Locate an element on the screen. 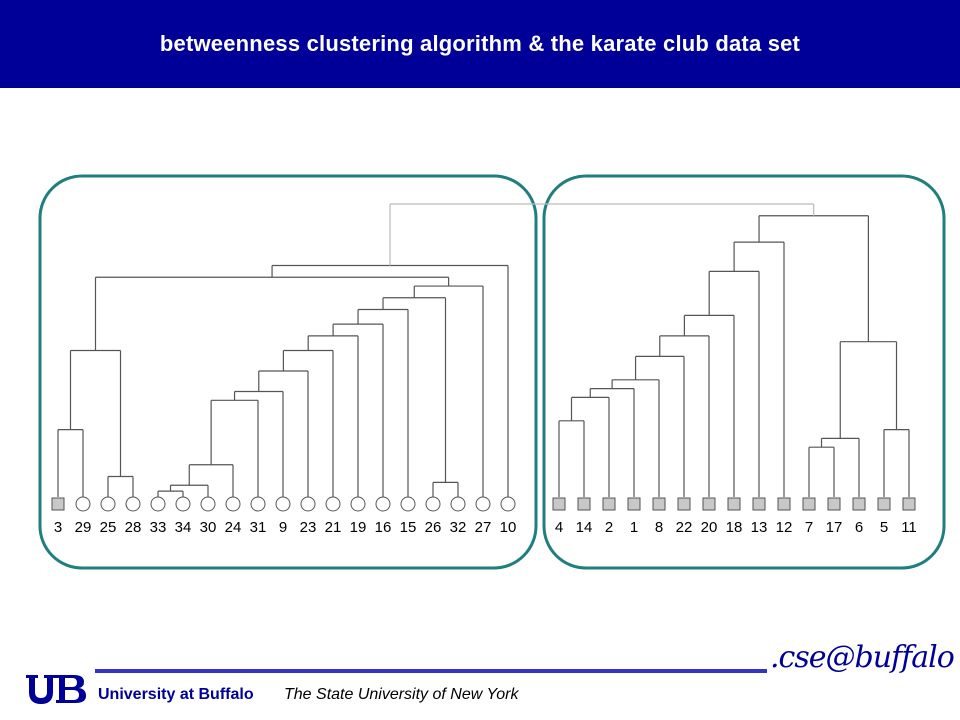 This screenshot has height=720, width=960. left-leaf-label-34: 34 is located at coordinates (183, 527).